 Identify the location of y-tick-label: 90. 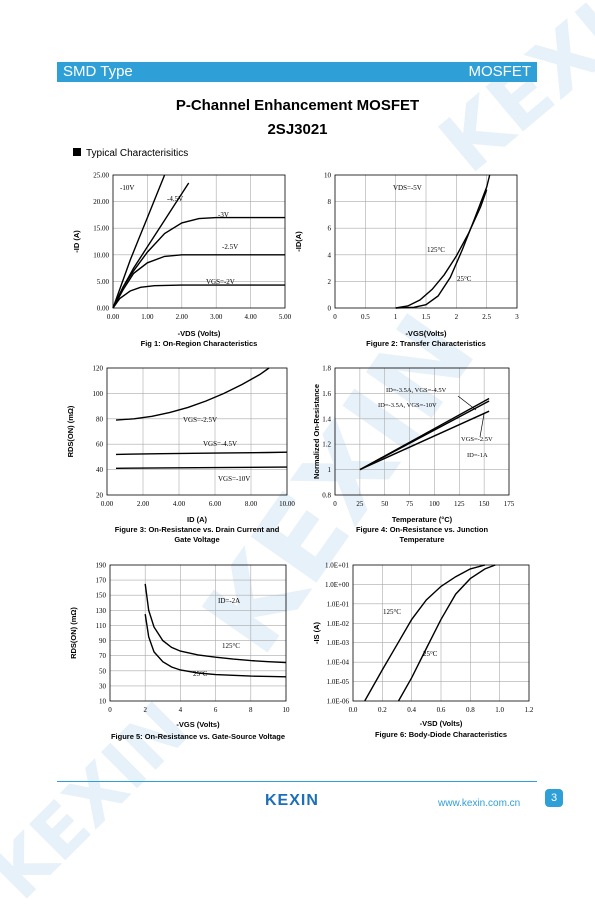
(103, 641).